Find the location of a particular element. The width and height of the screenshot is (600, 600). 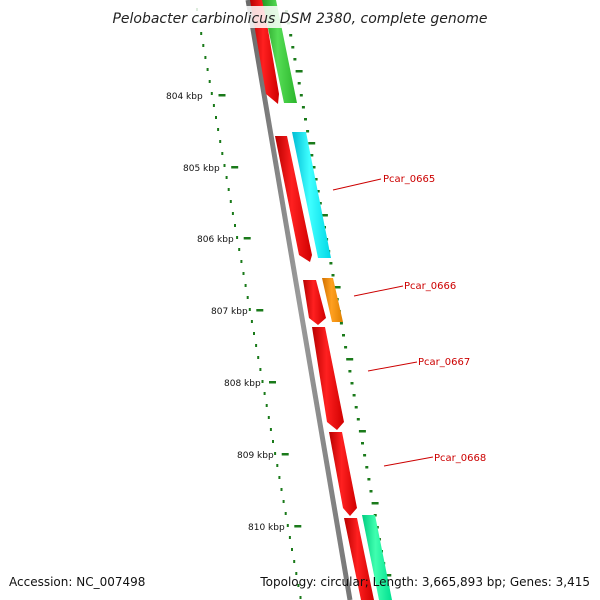

tick-marks is located at coordinates (260, 311).